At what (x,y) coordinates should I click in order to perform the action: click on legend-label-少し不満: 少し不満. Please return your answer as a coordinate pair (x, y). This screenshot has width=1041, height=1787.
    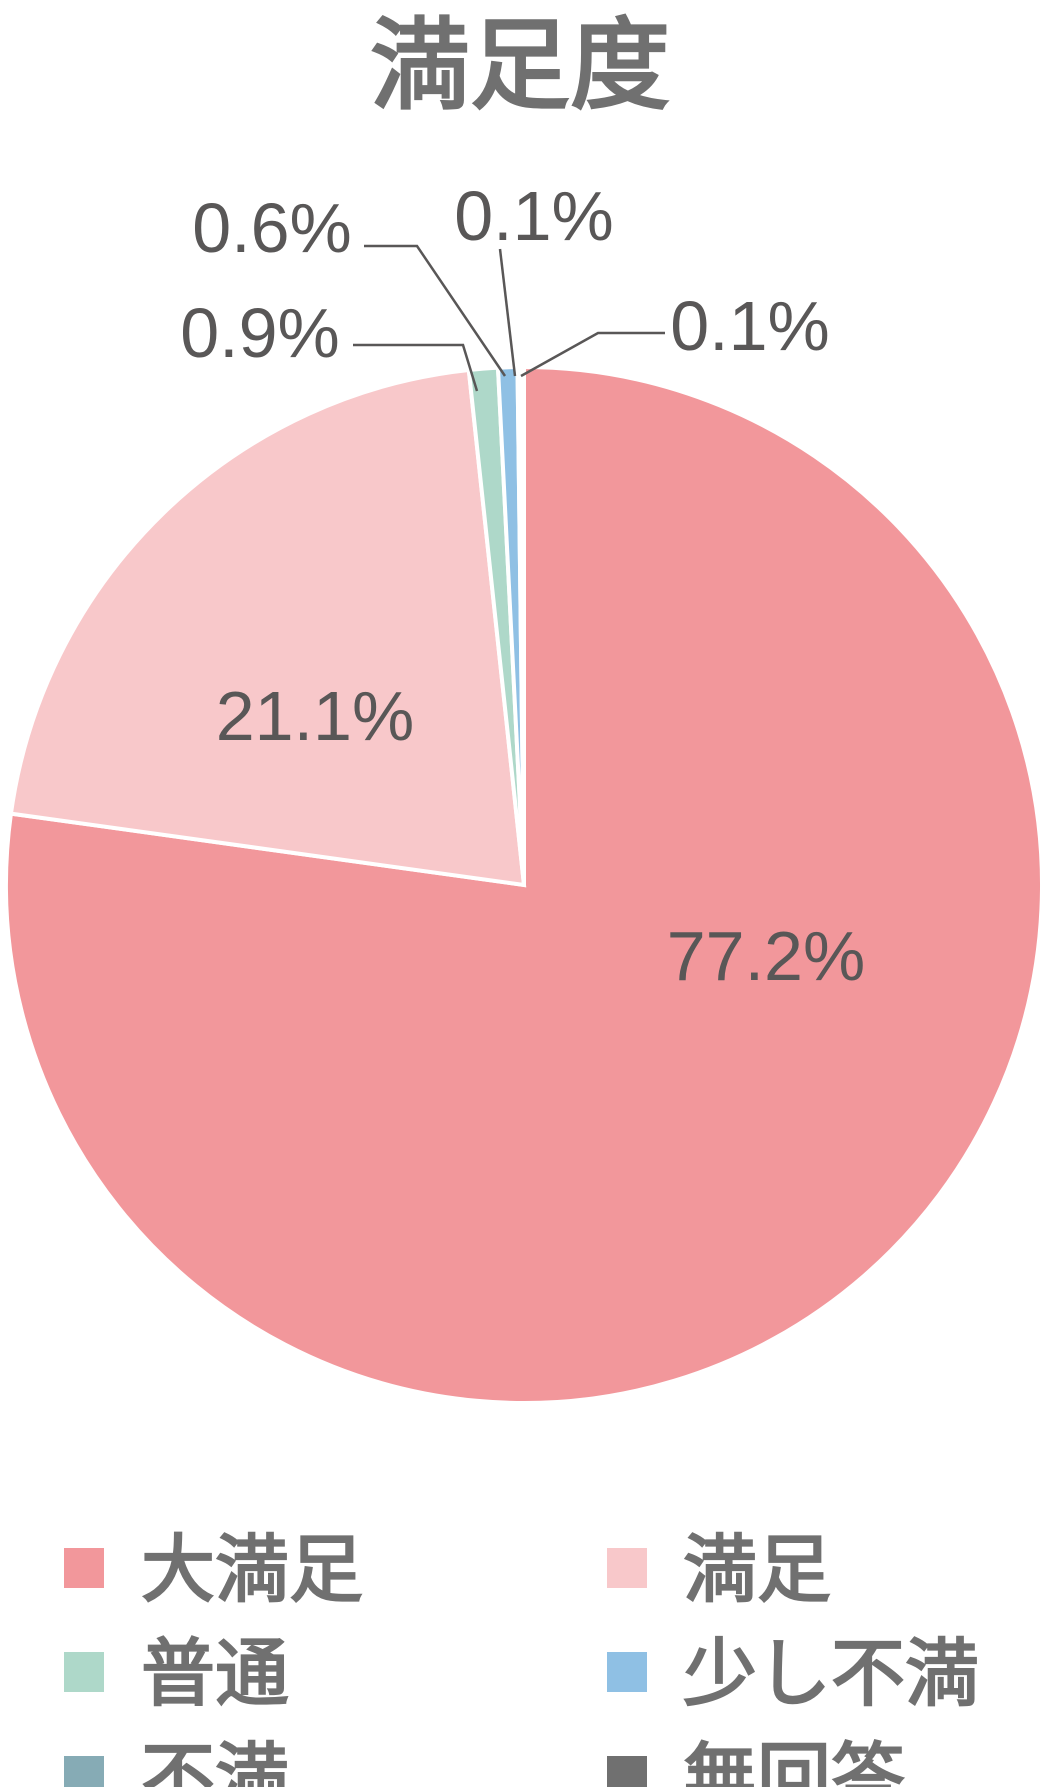
    Looking at the image, I should click on (831, 1674).